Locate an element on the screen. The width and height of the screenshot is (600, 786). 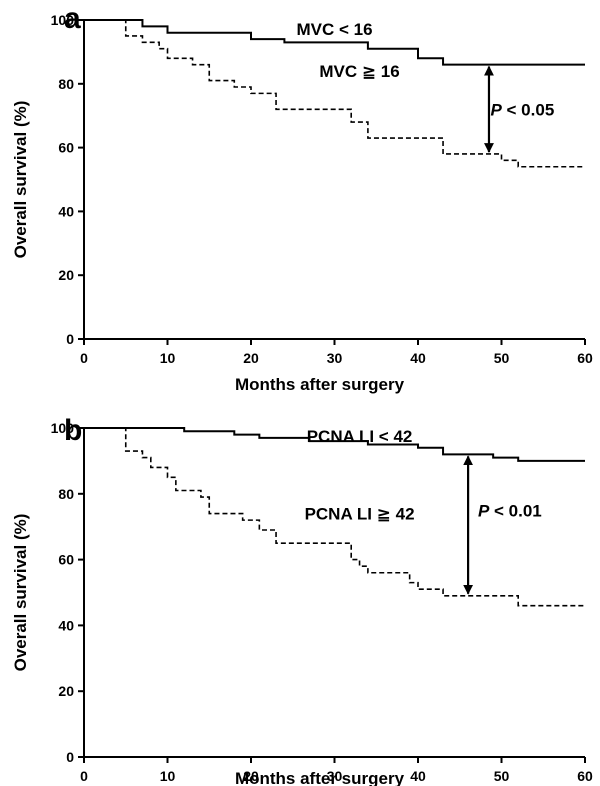
series-label-high: PCNA LI ≧ 42 is located at coordinates (360, 514).